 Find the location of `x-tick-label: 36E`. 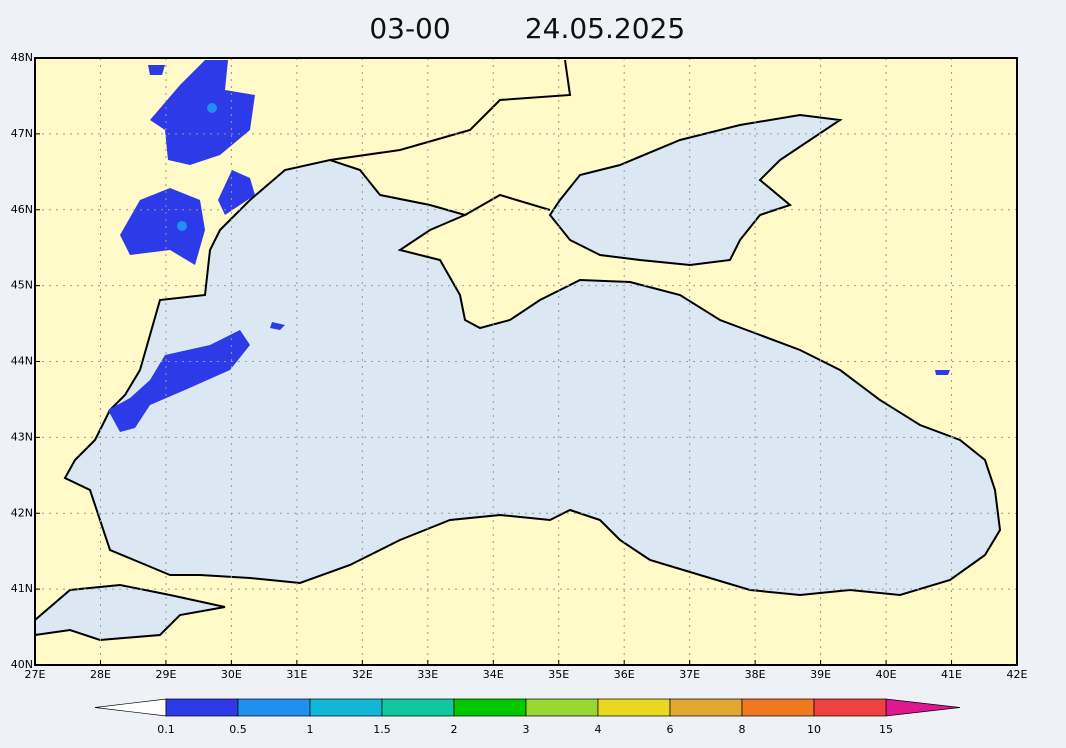

x-tick-label: 36E is located at coordinates (624, 674).